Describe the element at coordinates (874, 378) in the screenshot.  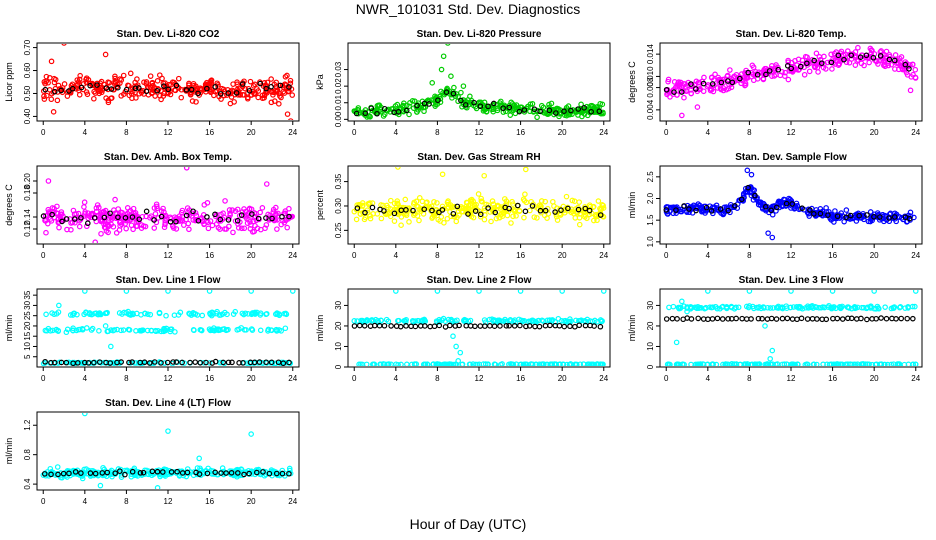
I see `x-tick-label: 20` at that location.